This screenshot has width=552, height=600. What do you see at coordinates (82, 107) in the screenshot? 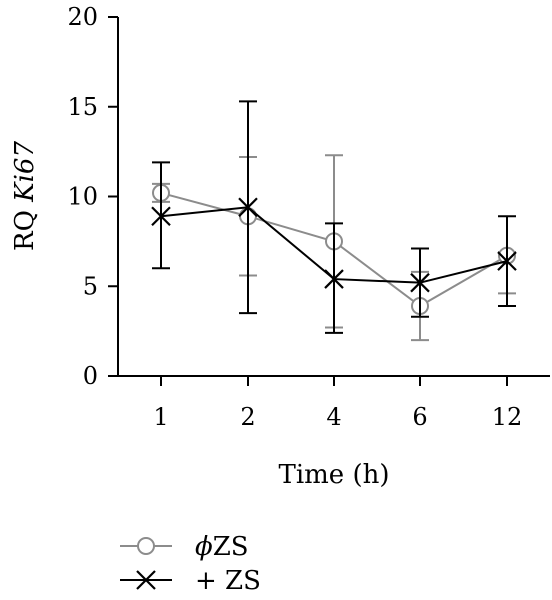
I see `y-tick-label: 15` at bounding box center [82, 107].